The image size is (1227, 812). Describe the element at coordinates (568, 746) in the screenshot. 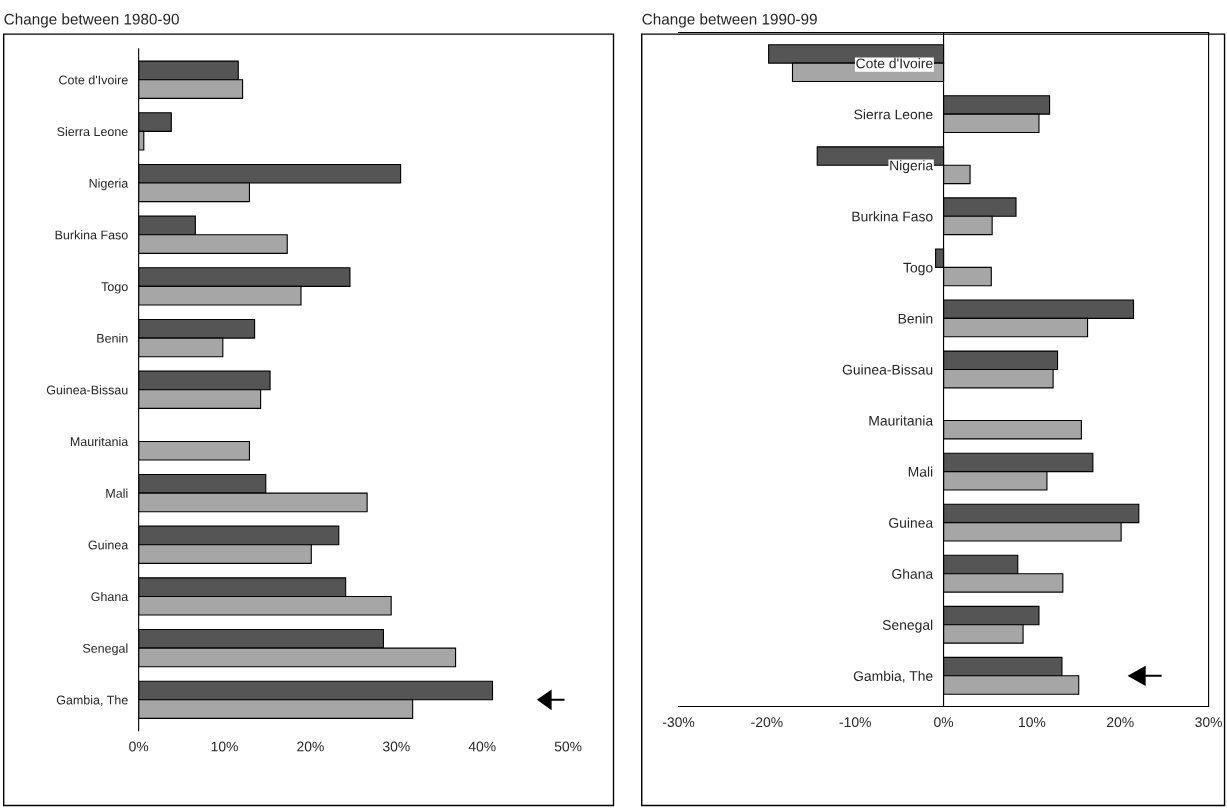

I see `x-tick-label: 50%` at that location.